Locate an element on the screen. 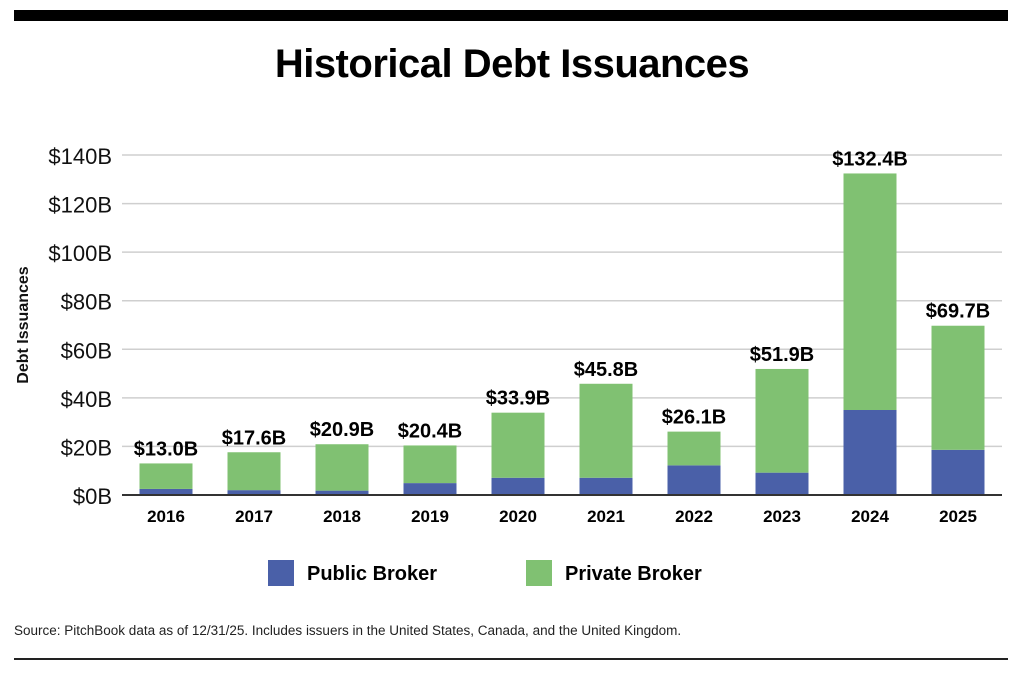 The height and width of the screenshot is (681, 1024). bar-public-2019 is located at coordinates (430, 489).